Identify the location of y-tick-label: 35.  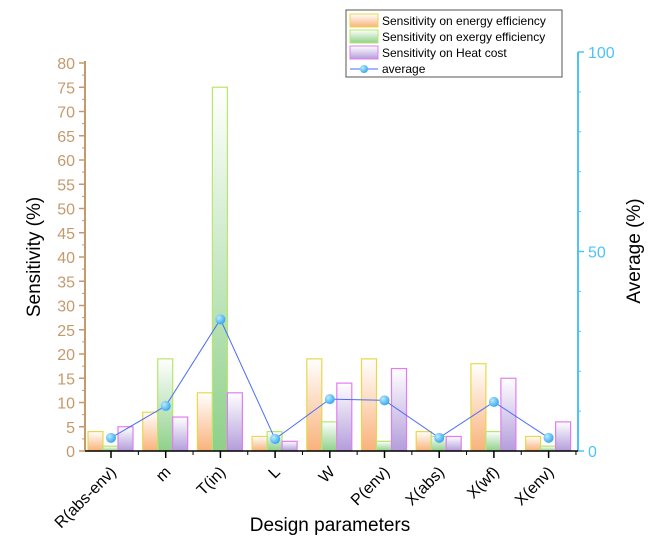
(66, 282).